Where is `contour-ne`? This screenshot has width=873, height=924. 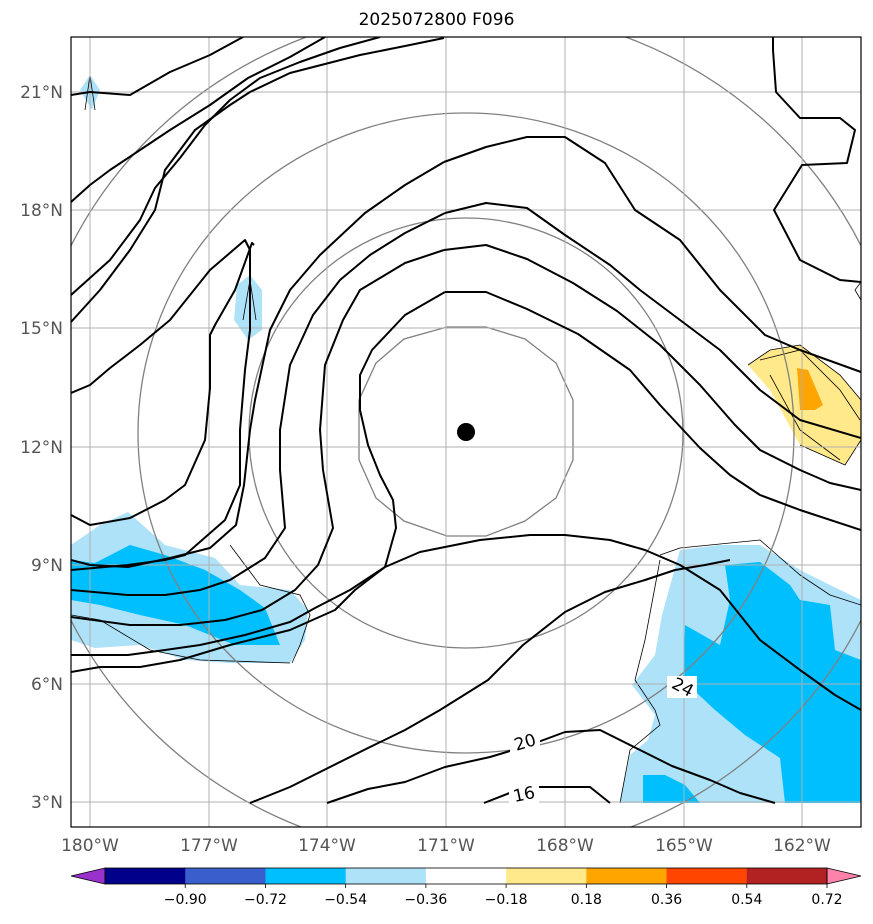 contour-ne is located at coordinates (816, 160).